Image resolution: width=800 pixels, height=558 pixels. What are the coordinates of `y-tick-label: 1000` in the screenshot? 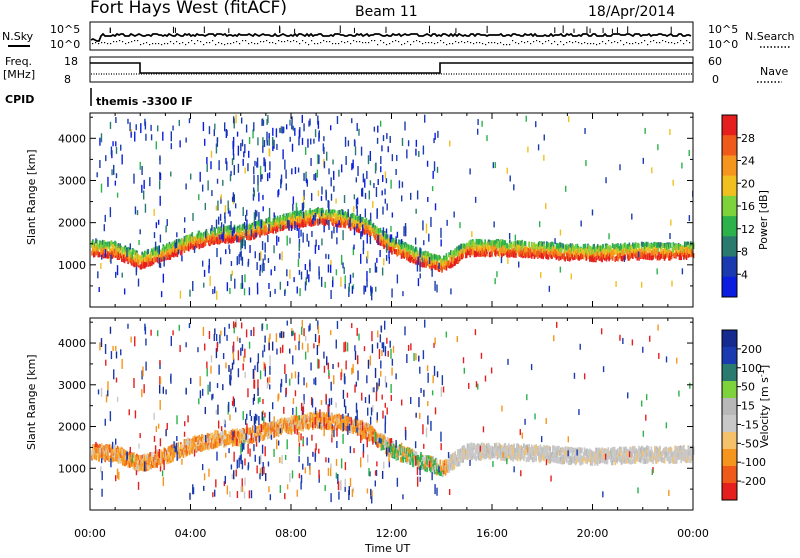 It's located at (72, 265).